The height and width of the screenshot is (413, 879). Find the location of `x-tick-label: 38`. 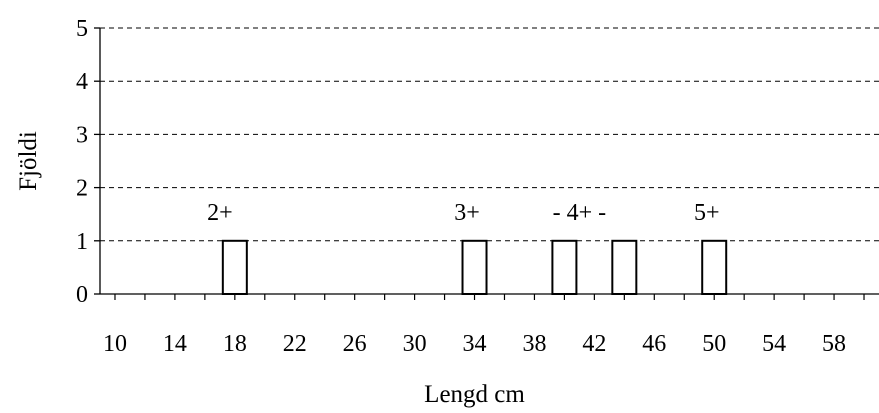

x-tick-label: 38 is located at coordinates (534, 344).